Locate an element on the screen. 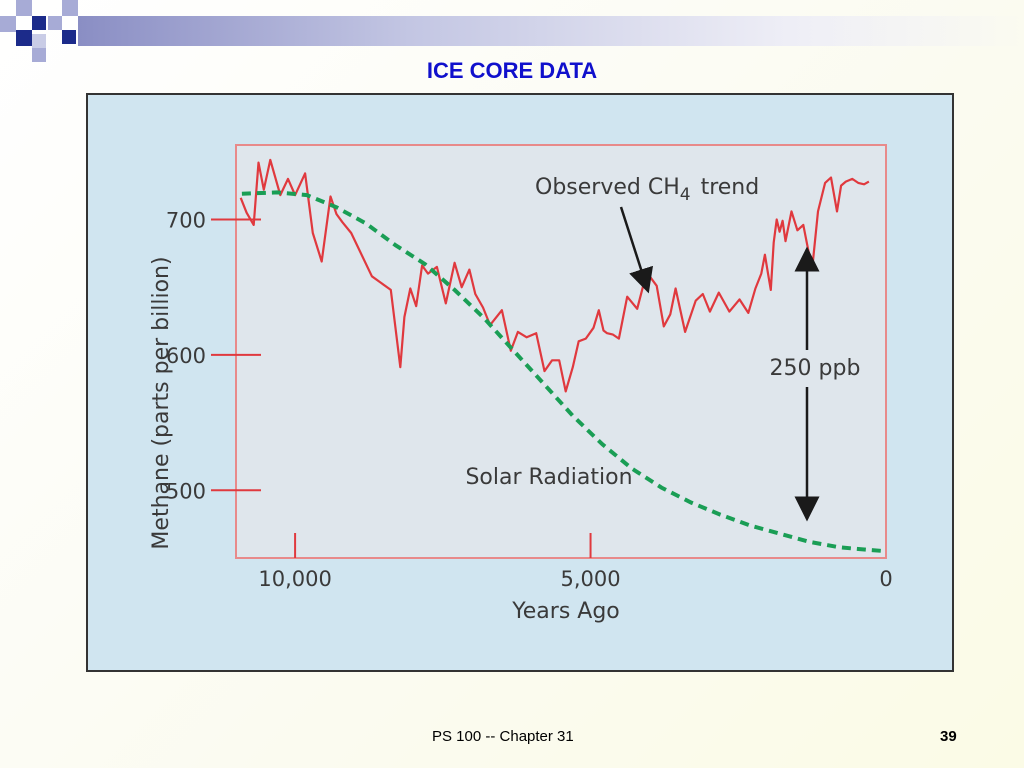 This screenshot has width=1024, height=768. observed-trend-annotation: Observed CH4 trend is located at coordinates (647, 190).